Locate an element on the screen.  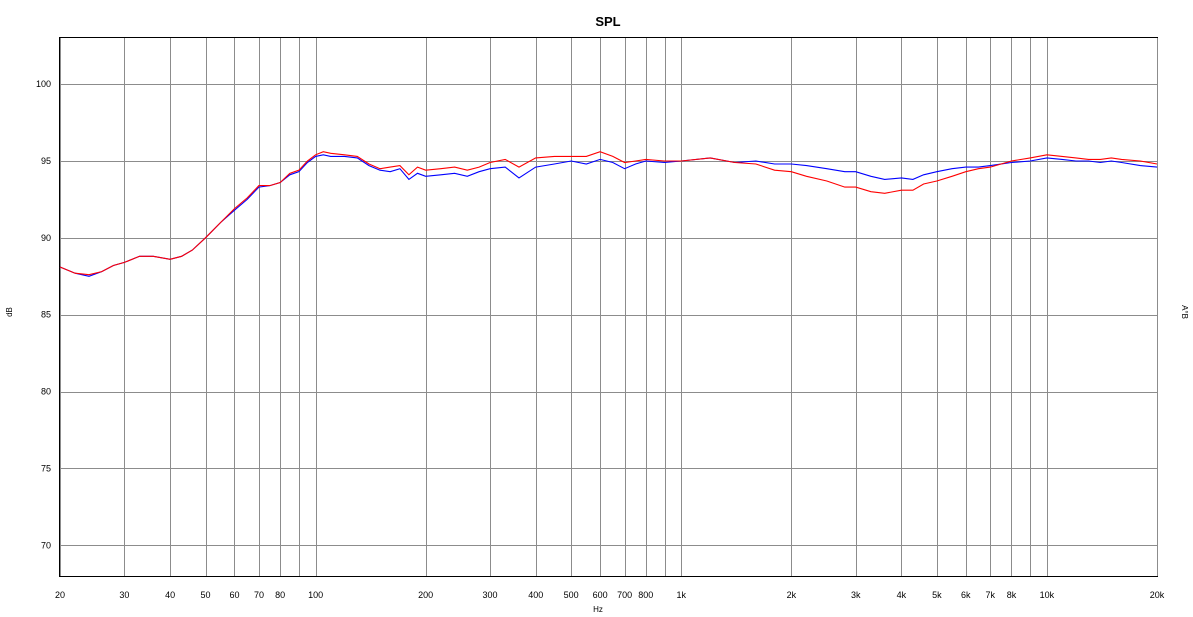
y-axis-ticks: 70 75 80 85 90 95 100 is located at coordinates (43, 314).